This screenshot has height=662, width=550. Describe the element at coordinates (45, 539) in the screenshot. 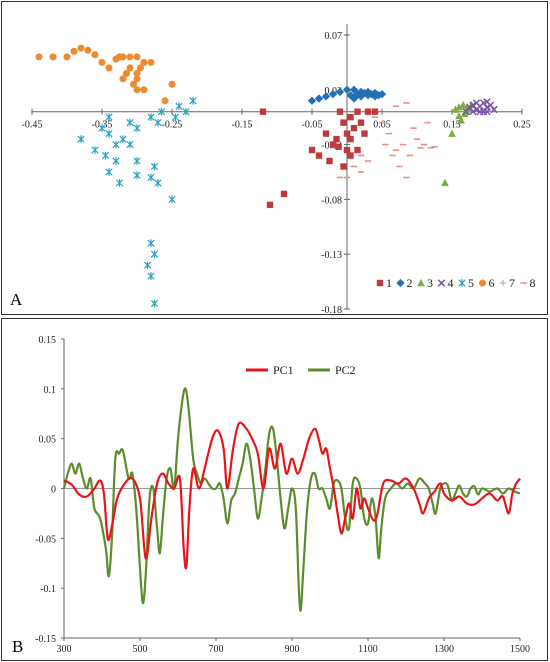

I see `y-tick-label: -0.05` at that location.